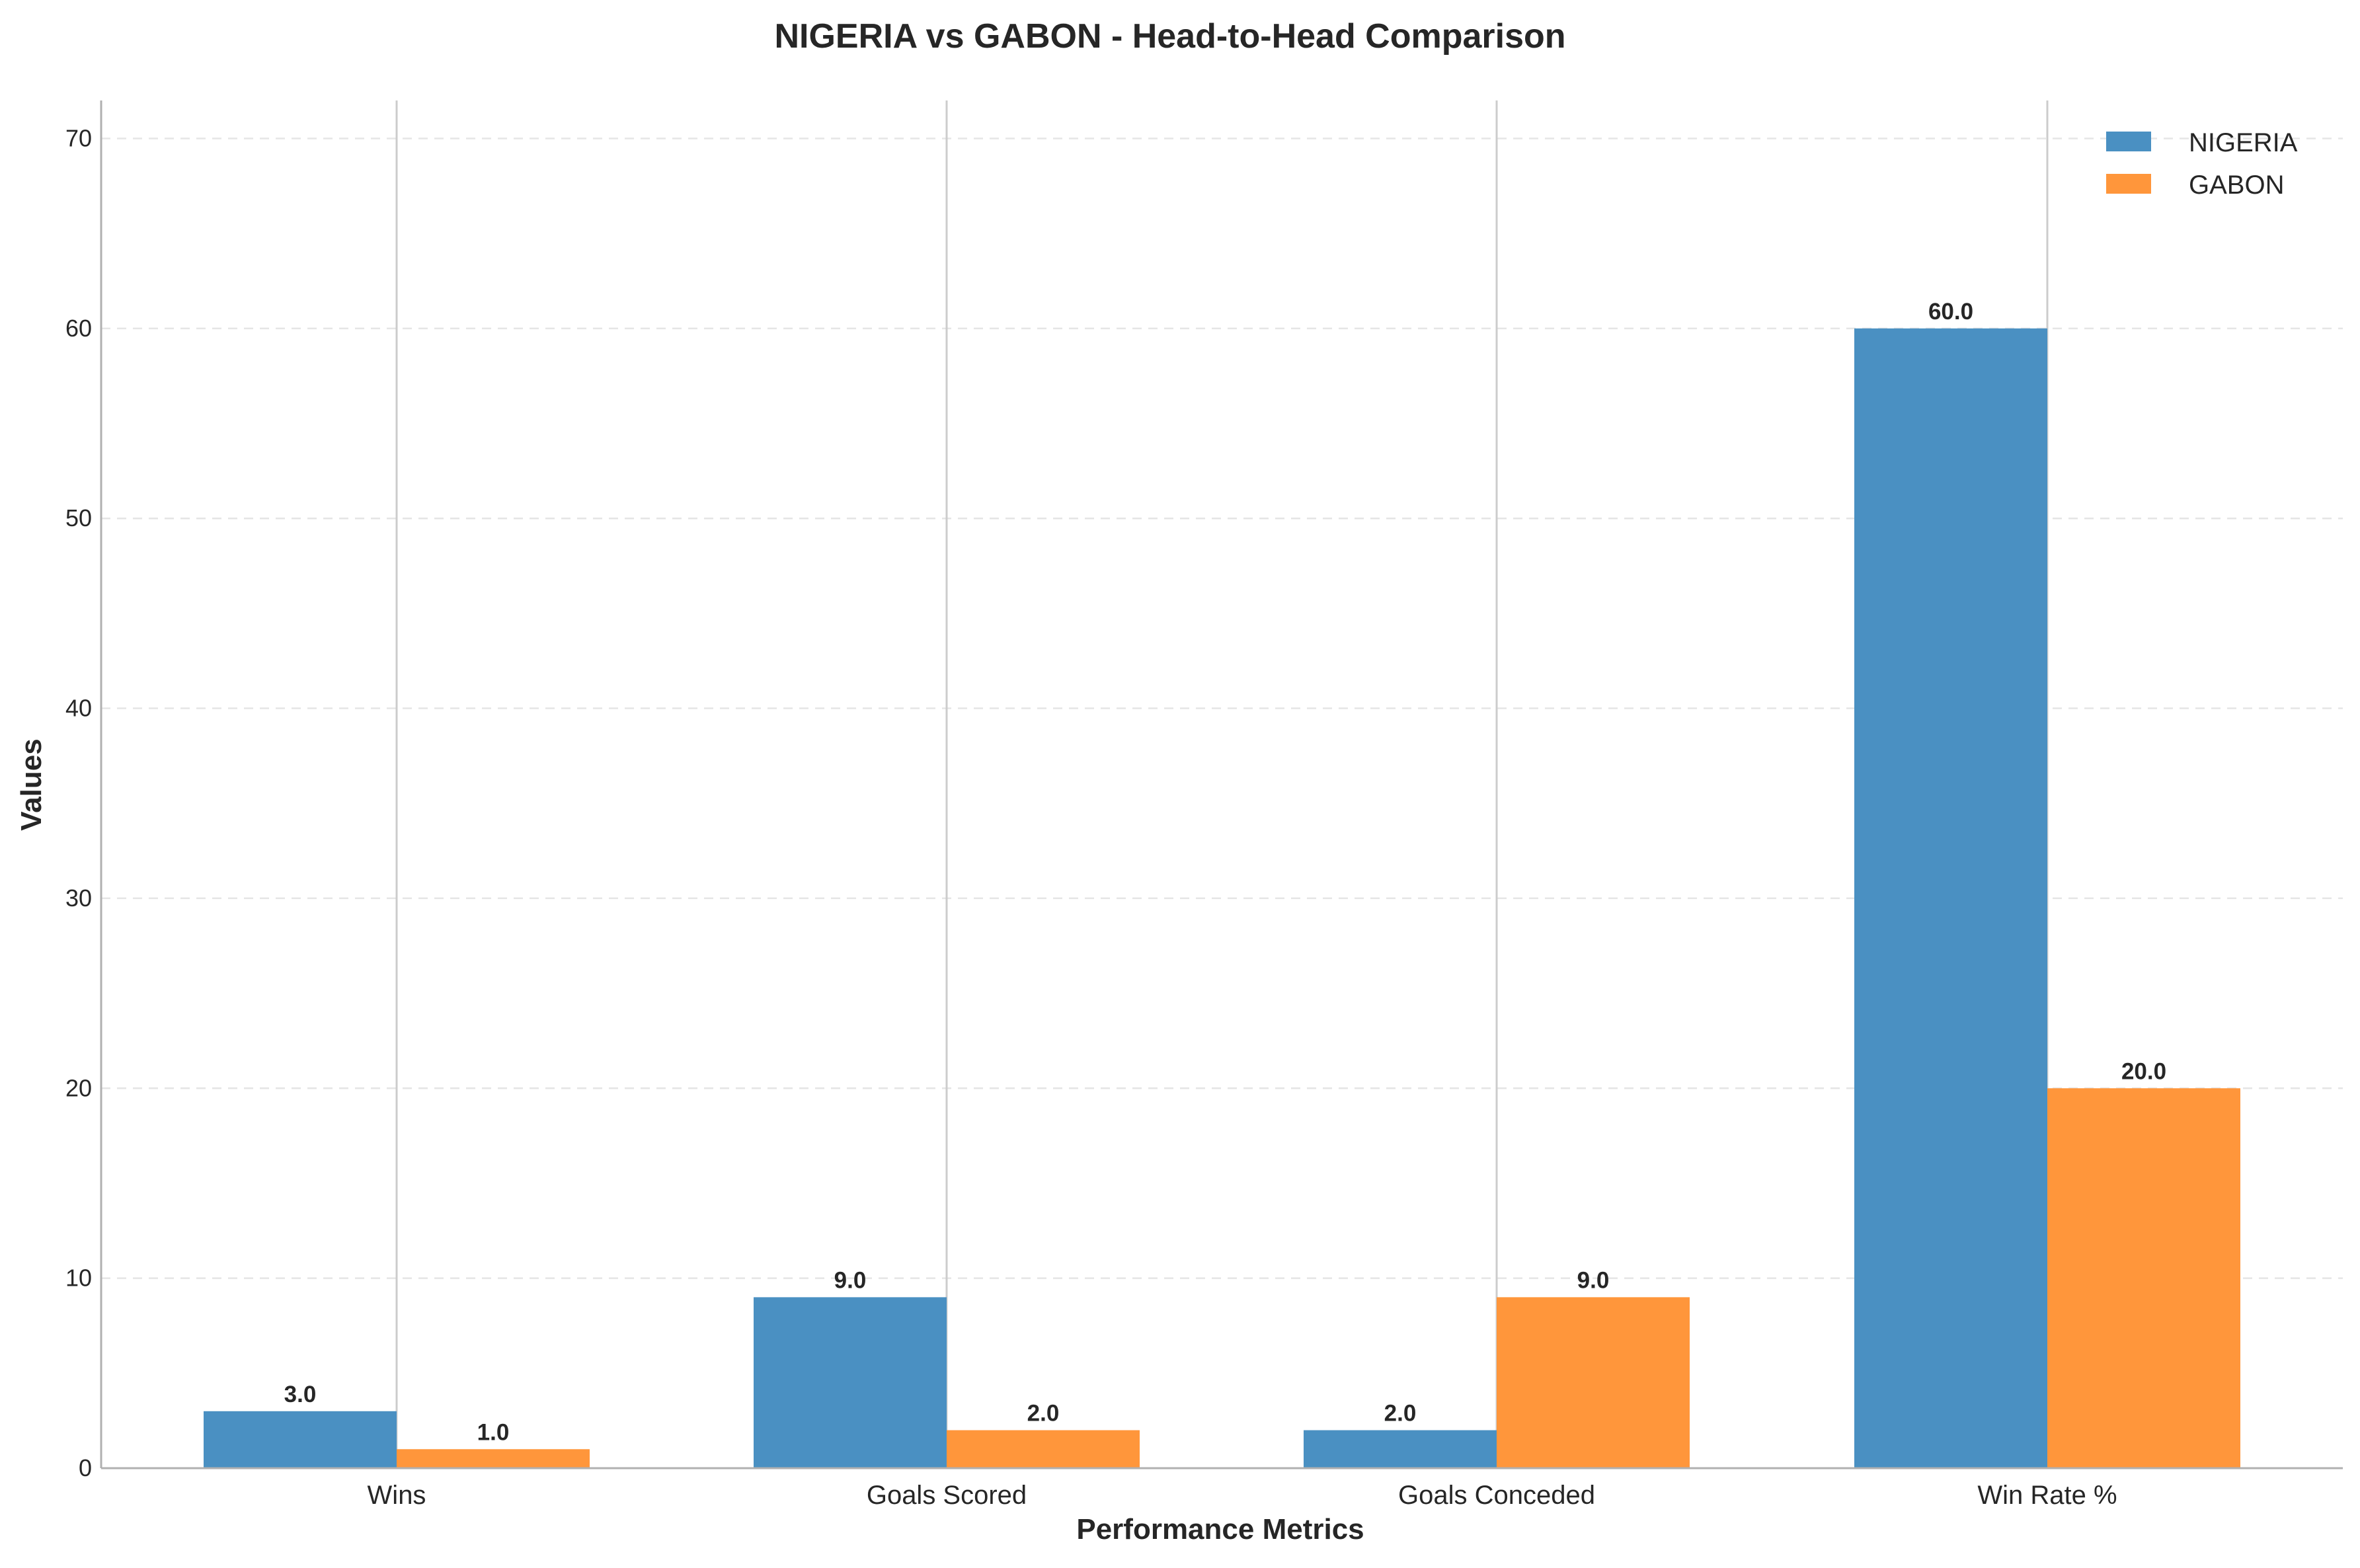 Image resolution: width=2360 pixels, height=1568 pixels. Describe the element at coordinates (1043, 1449) in the screenshot. I see `bar-gabon-goals-scored` at that location.